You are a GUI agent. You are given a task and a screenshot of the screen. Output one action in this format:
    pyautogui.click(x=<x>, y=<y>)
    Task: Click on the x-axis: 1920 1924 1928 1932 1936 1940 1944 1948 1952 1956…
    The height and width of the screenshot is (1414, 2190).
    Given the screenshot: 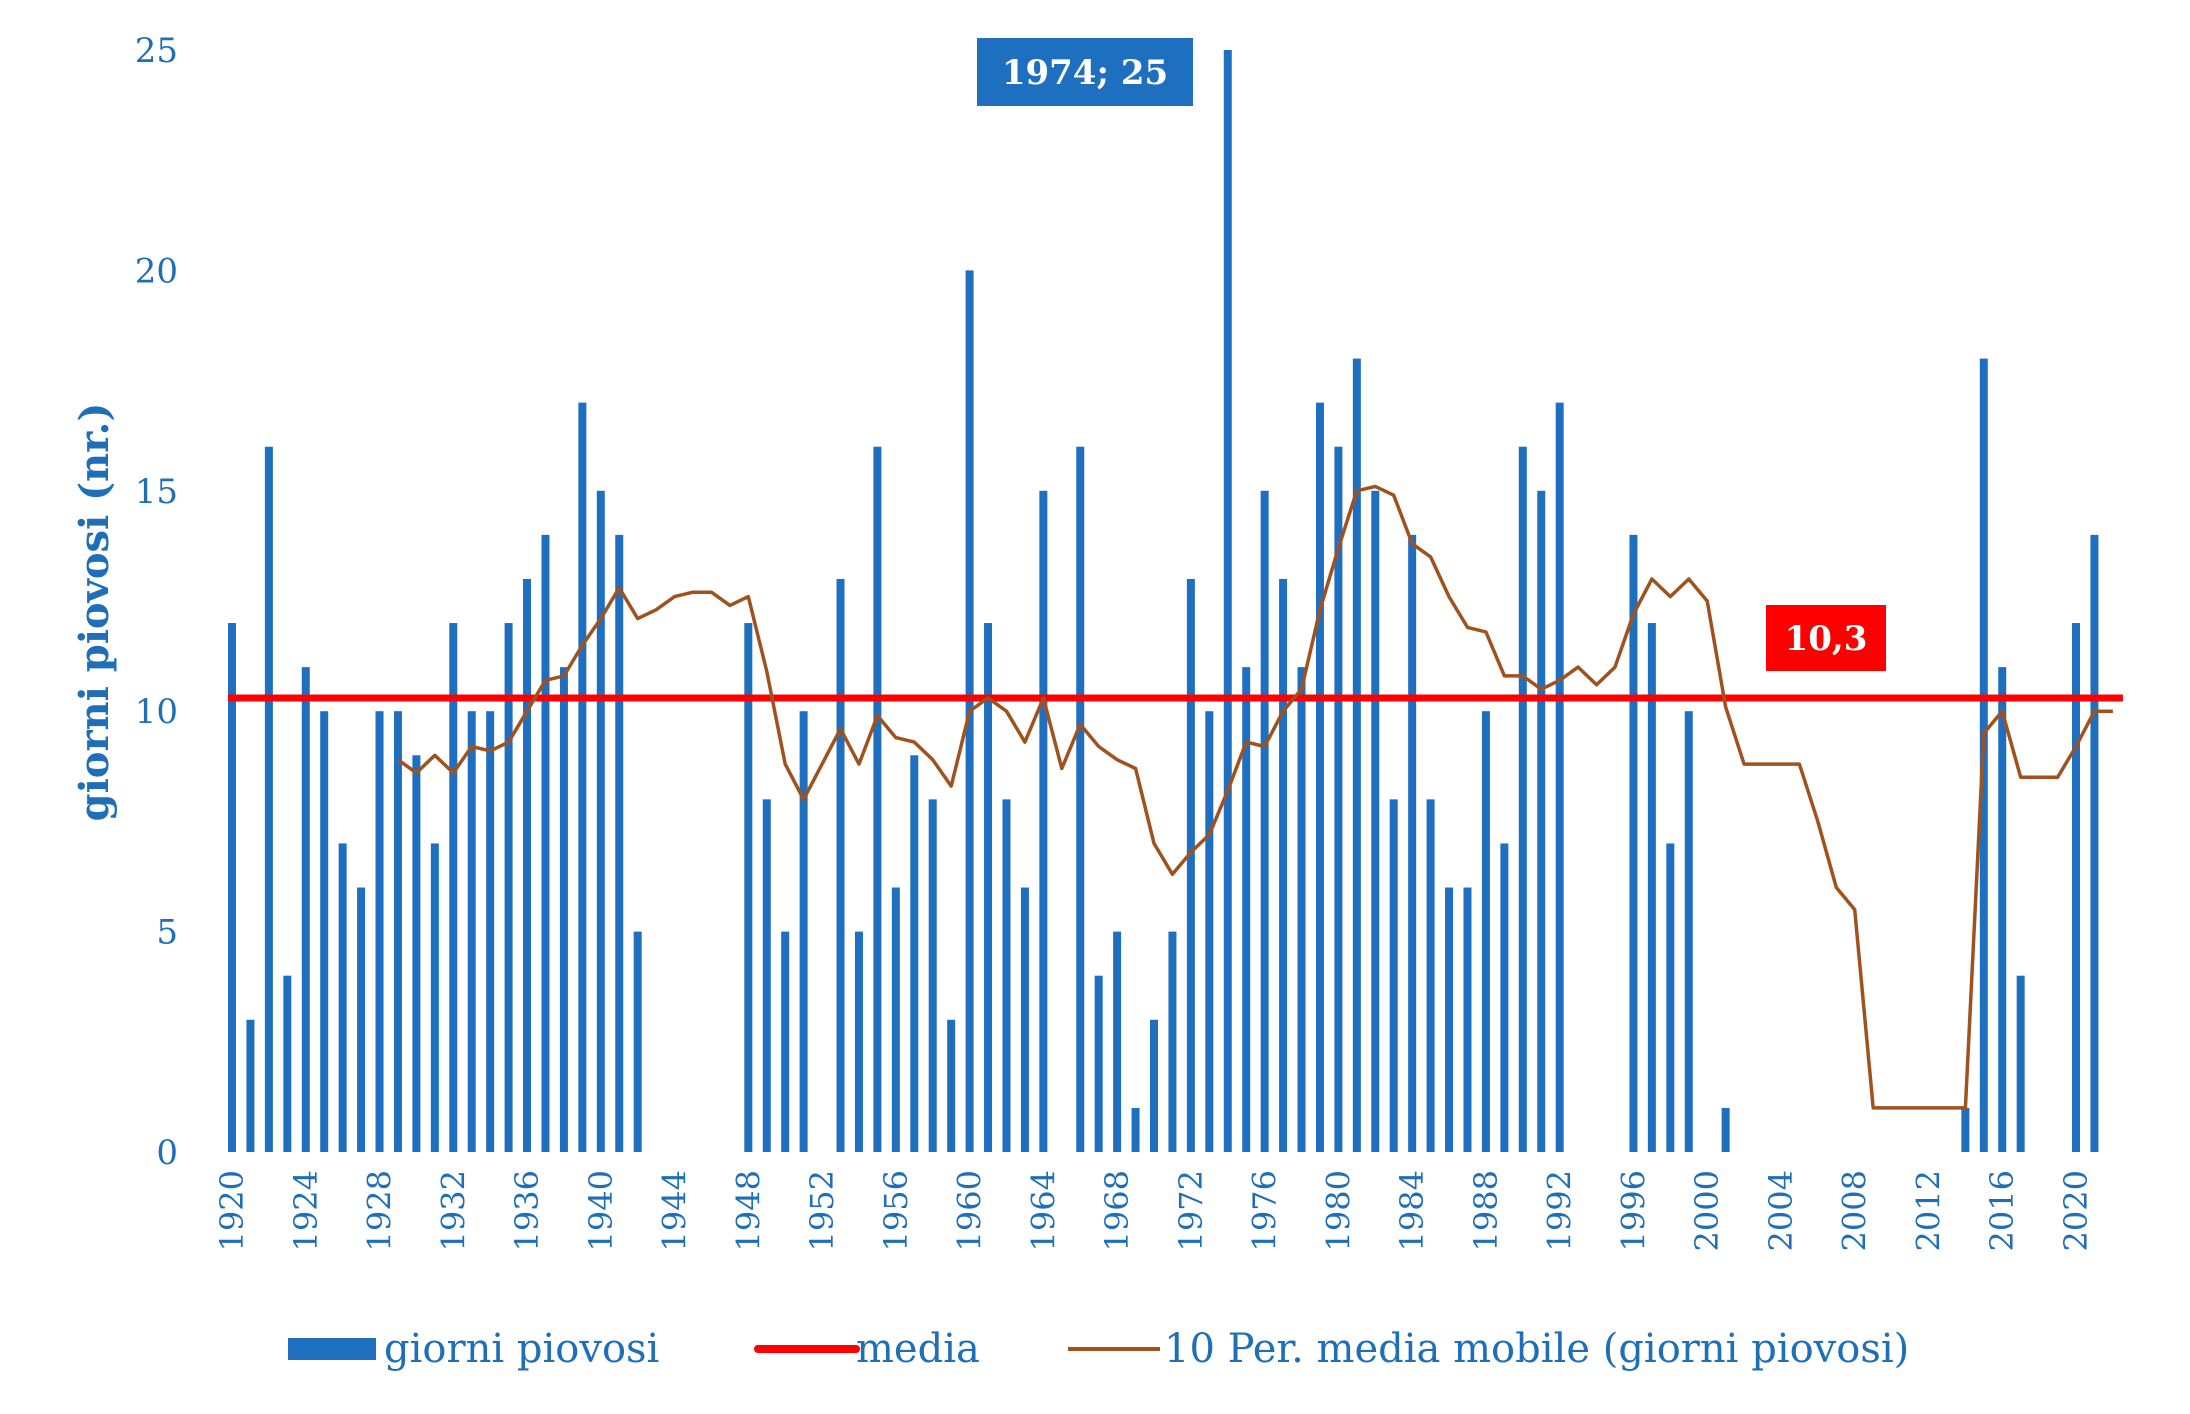 What is the action you would take?
    pyautogui.click(x=1154, y=1210)
    